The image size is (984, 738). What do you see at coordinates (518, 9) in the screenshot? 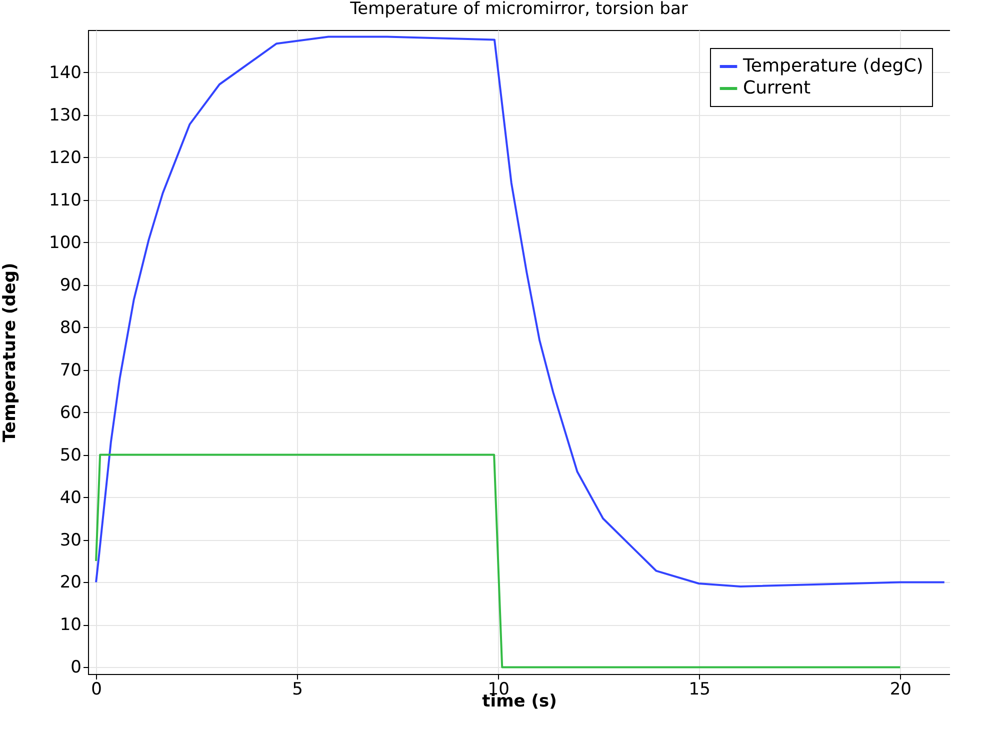
I see `chart-title: Temperature of micromirror, torsion bar` at bounding box center [518, 9].